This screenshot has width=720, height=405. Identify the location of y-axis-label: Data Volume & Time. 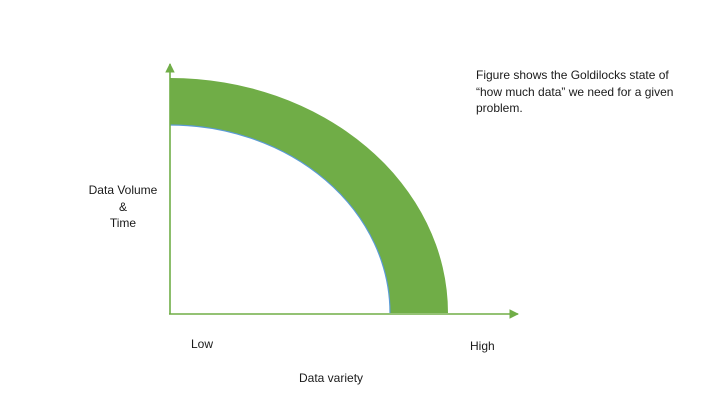
(123, 207).